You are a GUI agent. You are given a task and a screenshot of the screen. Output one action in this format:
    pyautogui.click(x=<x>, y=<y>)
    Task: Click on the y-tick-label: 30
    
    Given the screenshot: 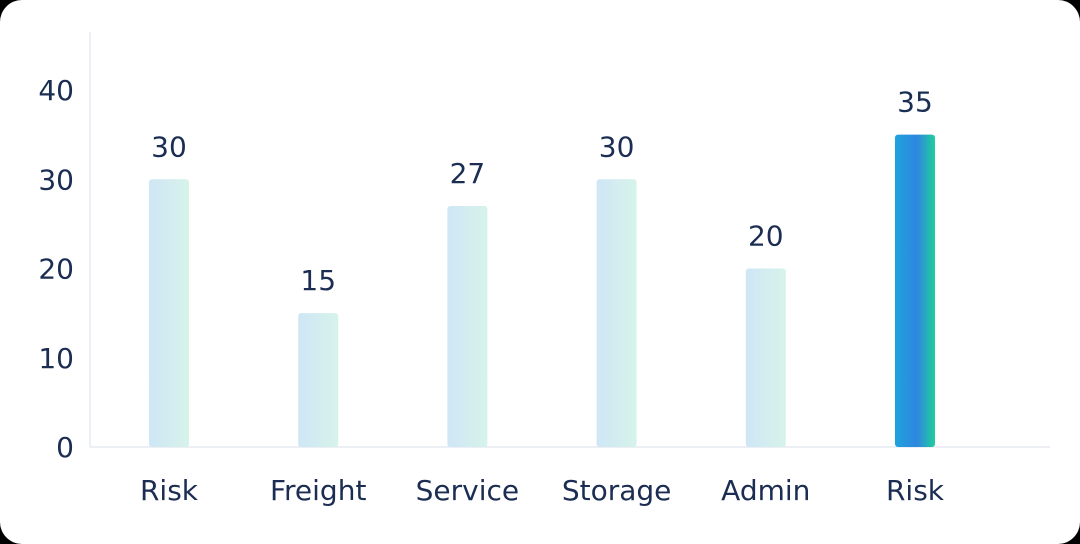 What is the action you would take?
    pyautogui.click(x=56, y=179)
    